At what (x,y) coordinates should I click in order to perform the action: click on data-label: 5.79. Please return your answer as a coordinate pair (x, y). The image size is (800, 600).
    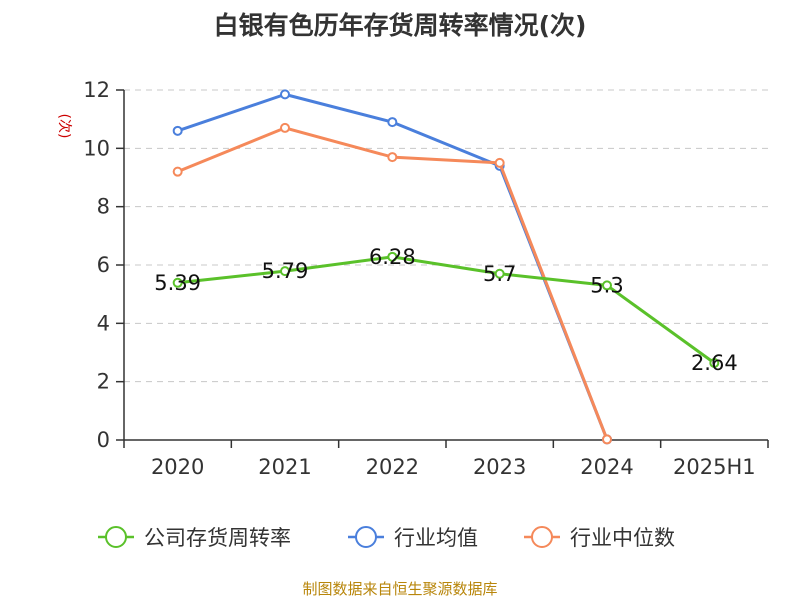
    Looking at the image, I should click on (285, 271).